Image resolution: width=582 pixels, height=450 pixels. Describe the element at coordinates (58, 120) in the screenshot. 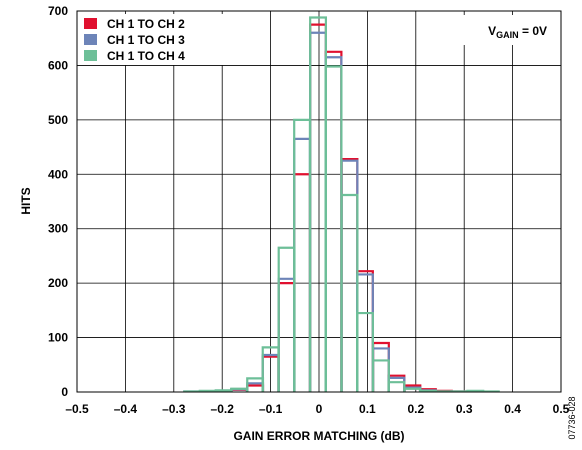

I see `y-tick-label: 500` at that location.